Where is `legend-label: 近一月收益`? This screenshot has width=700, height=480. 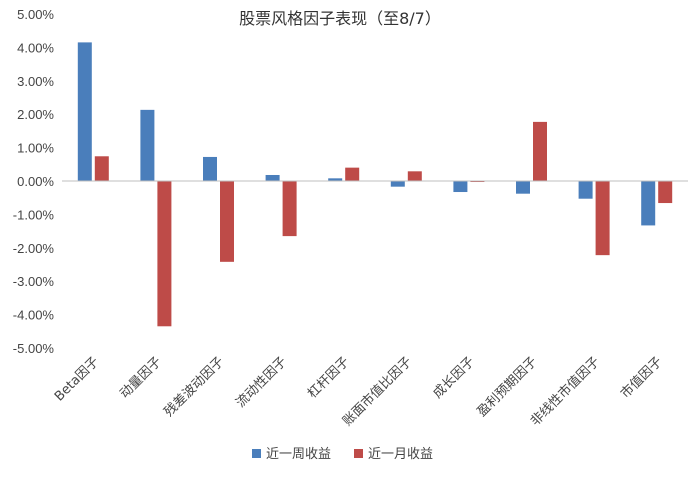 legend-label: 近一月收益 is located at coordinates (400, 454).